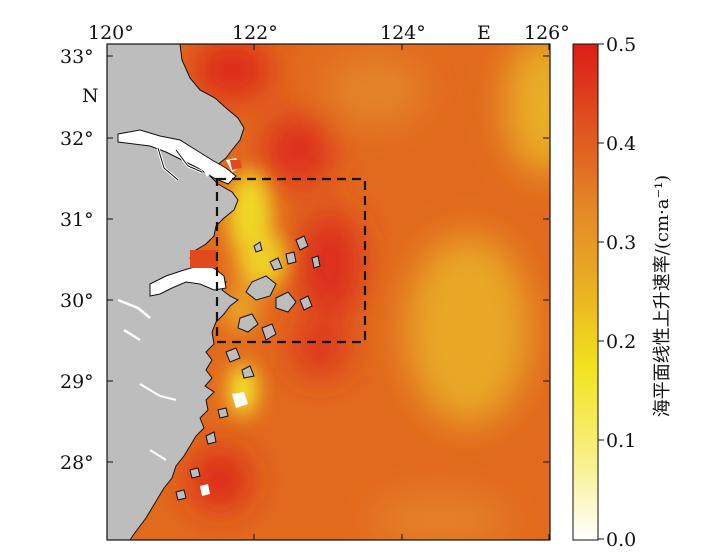 This screenshot has height=554, width=718. Describe the element at coordinates (188, 281) in the screenshot. I see `hangzhou-bay` at that location.